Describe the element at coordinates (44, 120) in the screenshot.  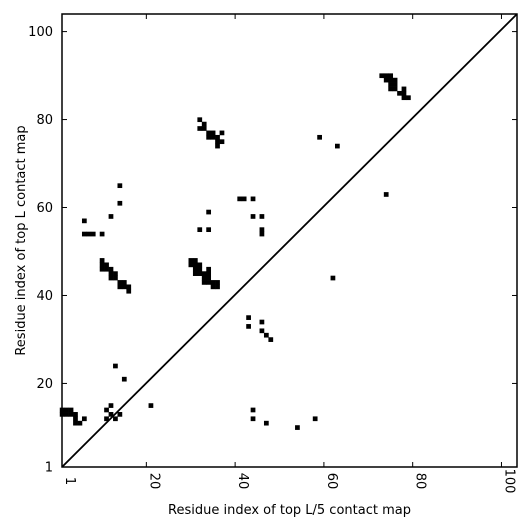
I see `y-tick-label-4: 80` at that location.